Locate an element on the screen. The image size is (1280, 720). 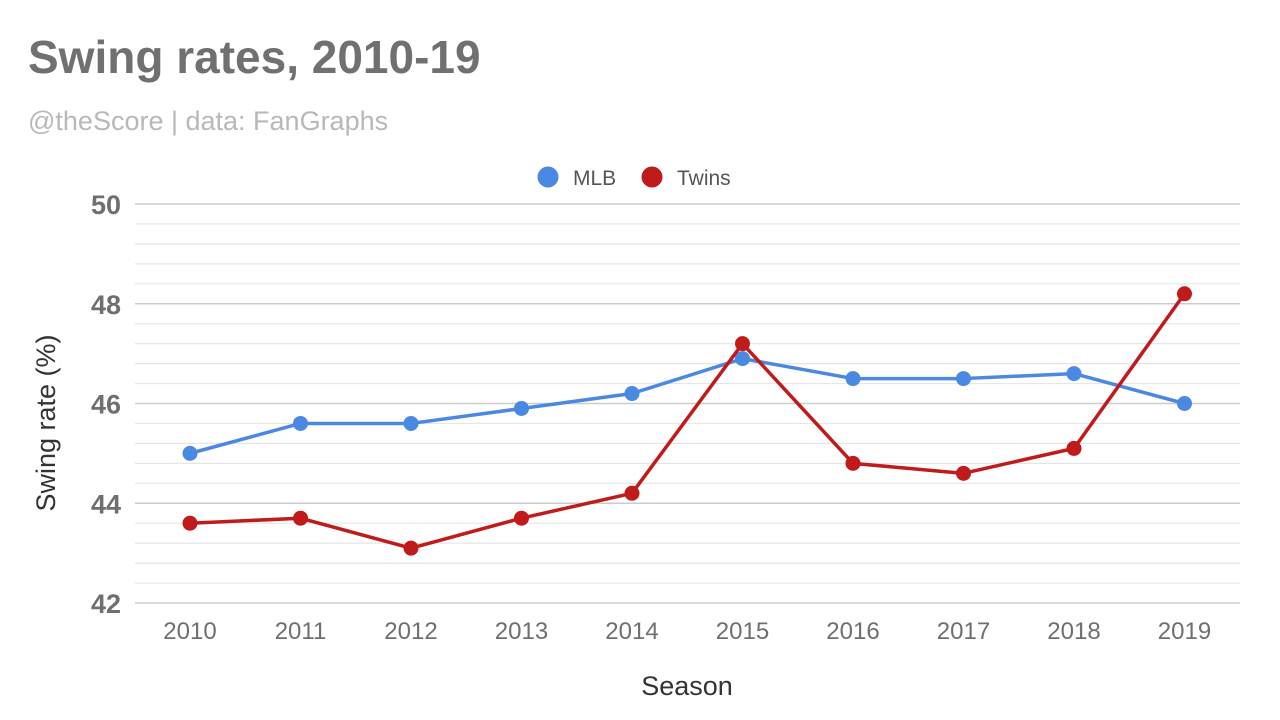
y-tick-label: 44 is located at coordinates (106, 504).